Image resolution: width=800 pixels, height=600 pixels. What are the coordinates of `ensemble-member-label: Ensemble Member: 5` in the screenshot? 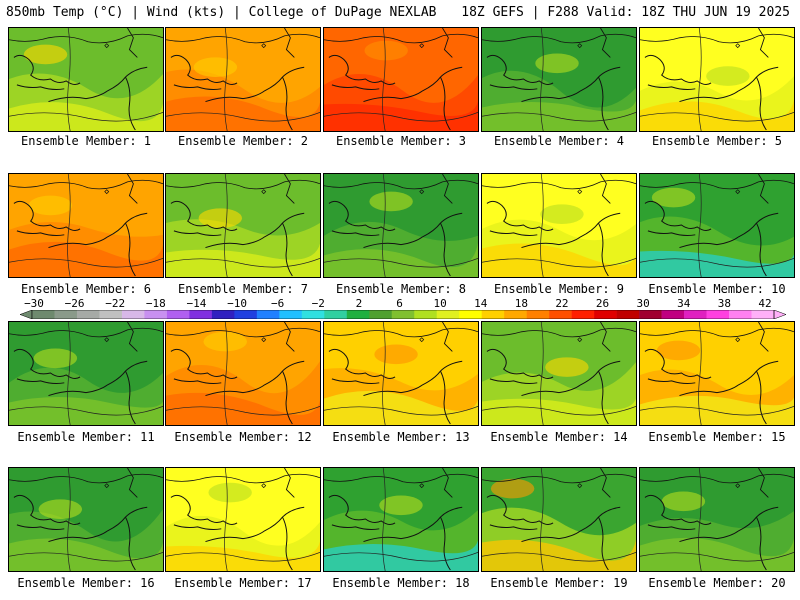 It's located at (717, 141).